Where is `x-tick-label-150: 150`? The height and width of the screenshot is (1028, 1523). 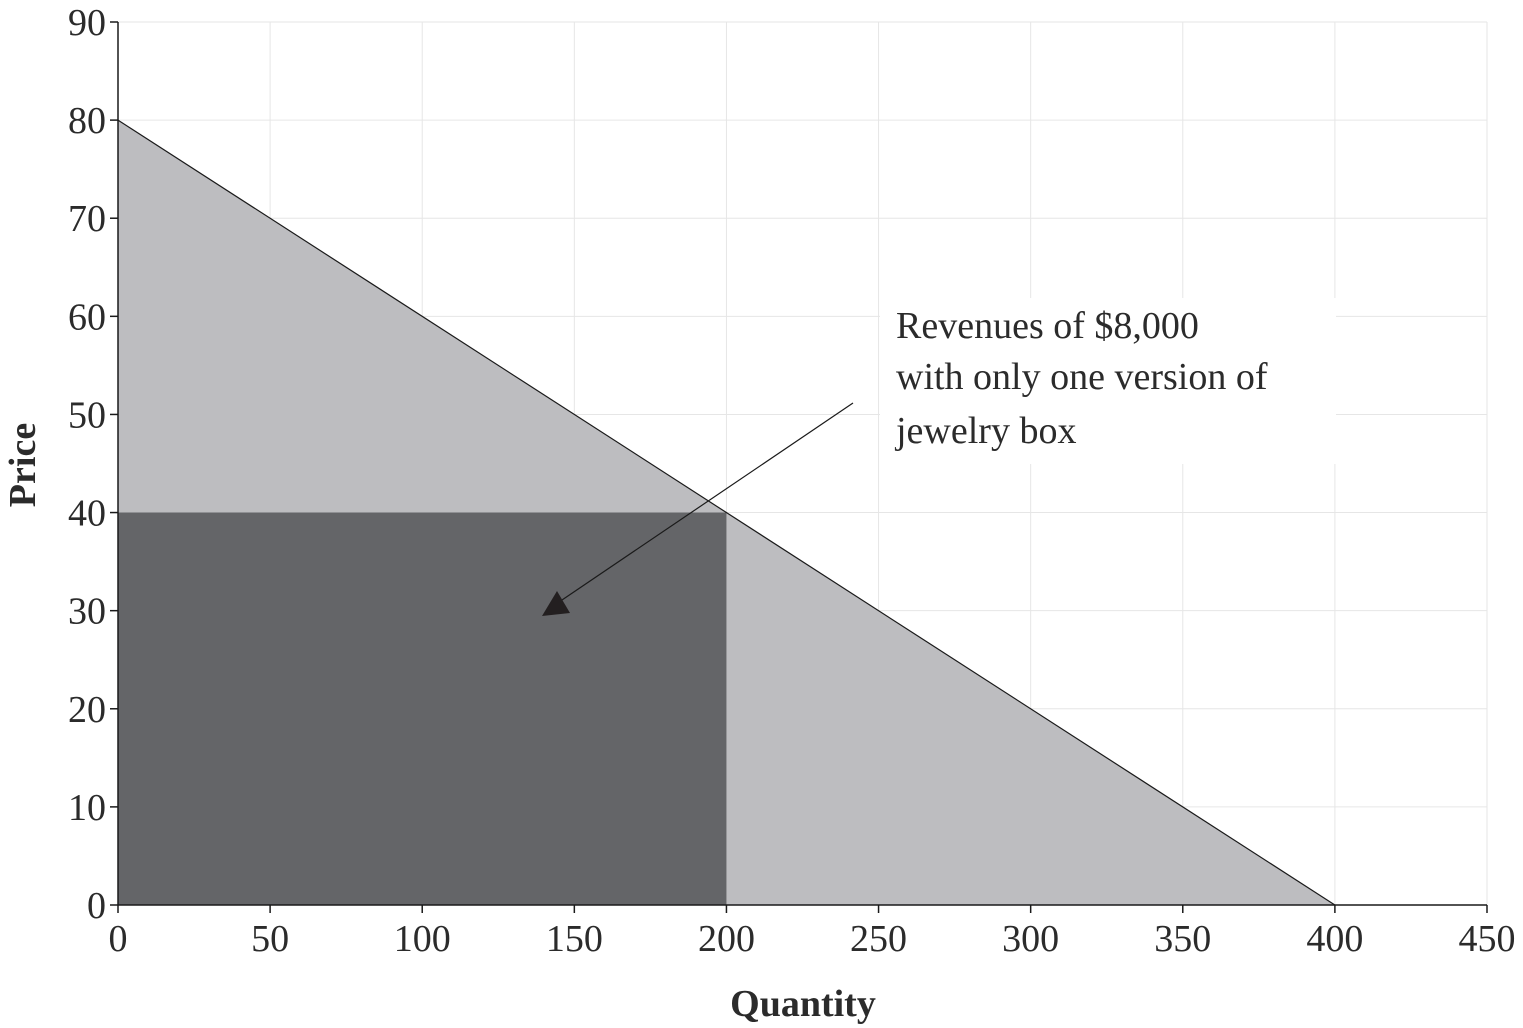 x-tick-label-150: 150 is located at coordinates (574, 939).